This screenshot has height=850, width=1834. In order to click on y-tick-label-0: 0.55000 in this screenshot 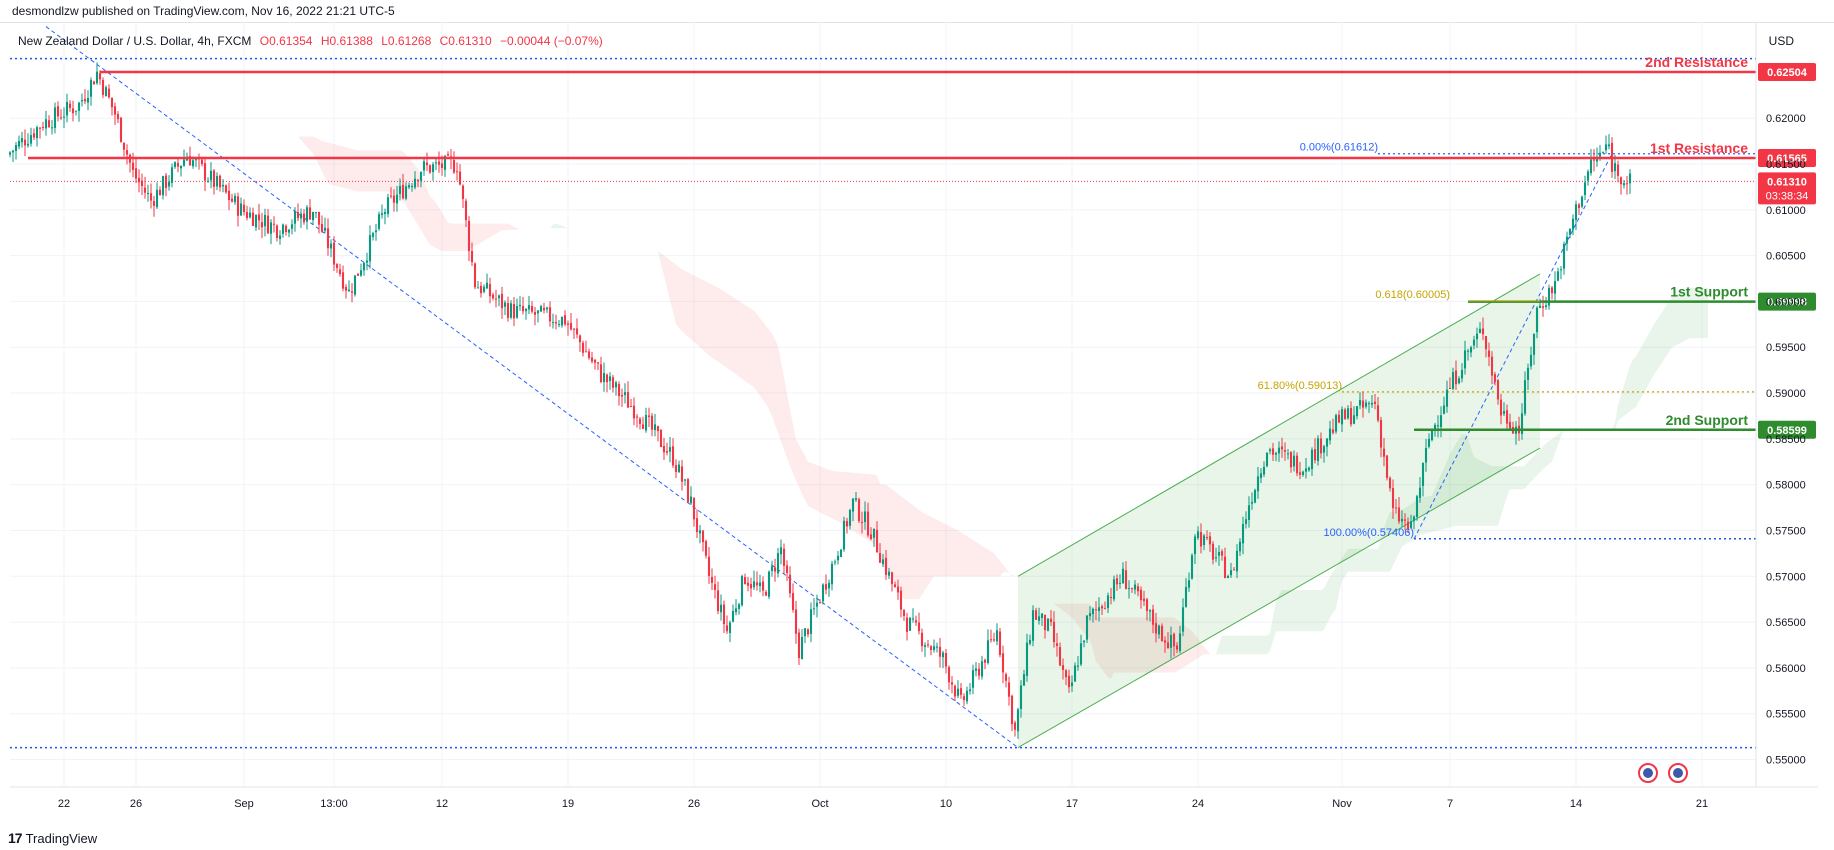, I will do `click(1786, 761)`.